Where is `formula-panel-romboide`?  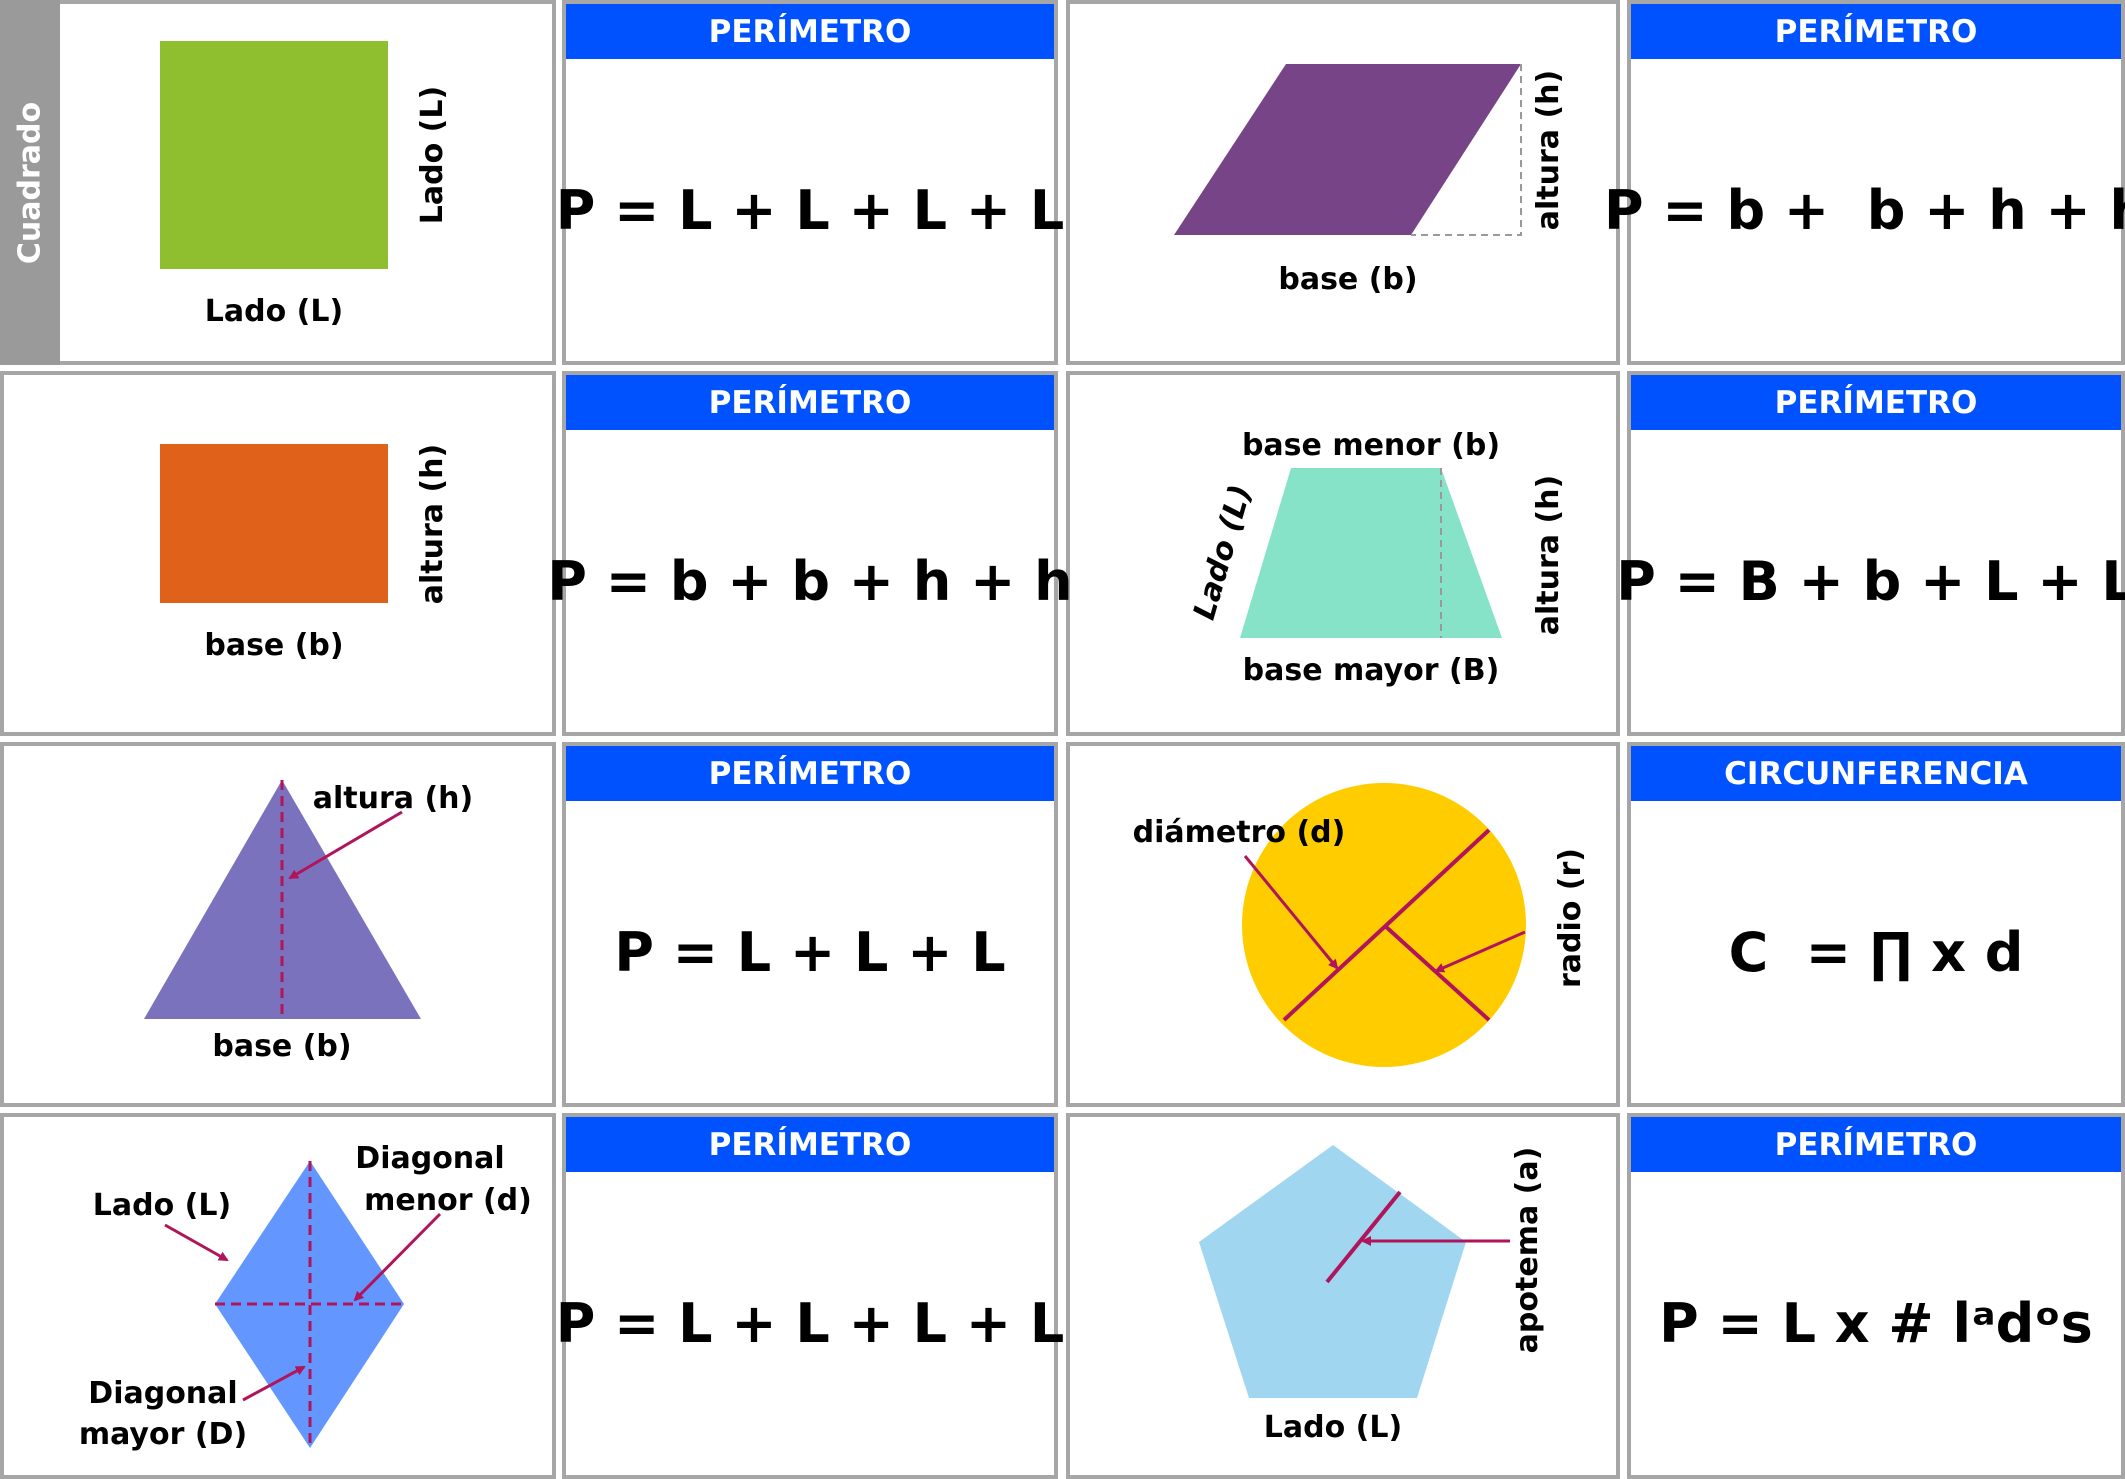 formula-panel-romboide is located at coordinates (1876, 182).